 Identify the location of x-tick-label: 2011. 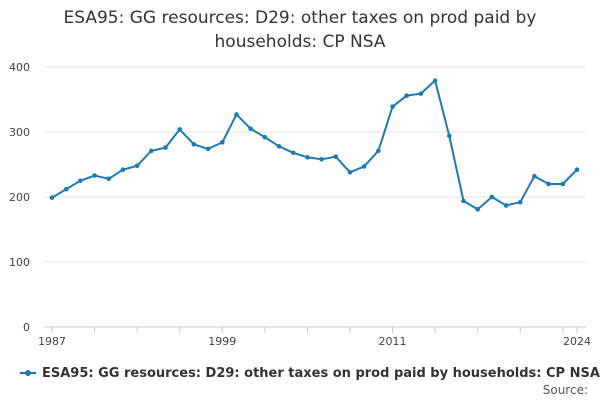
(393, 341).